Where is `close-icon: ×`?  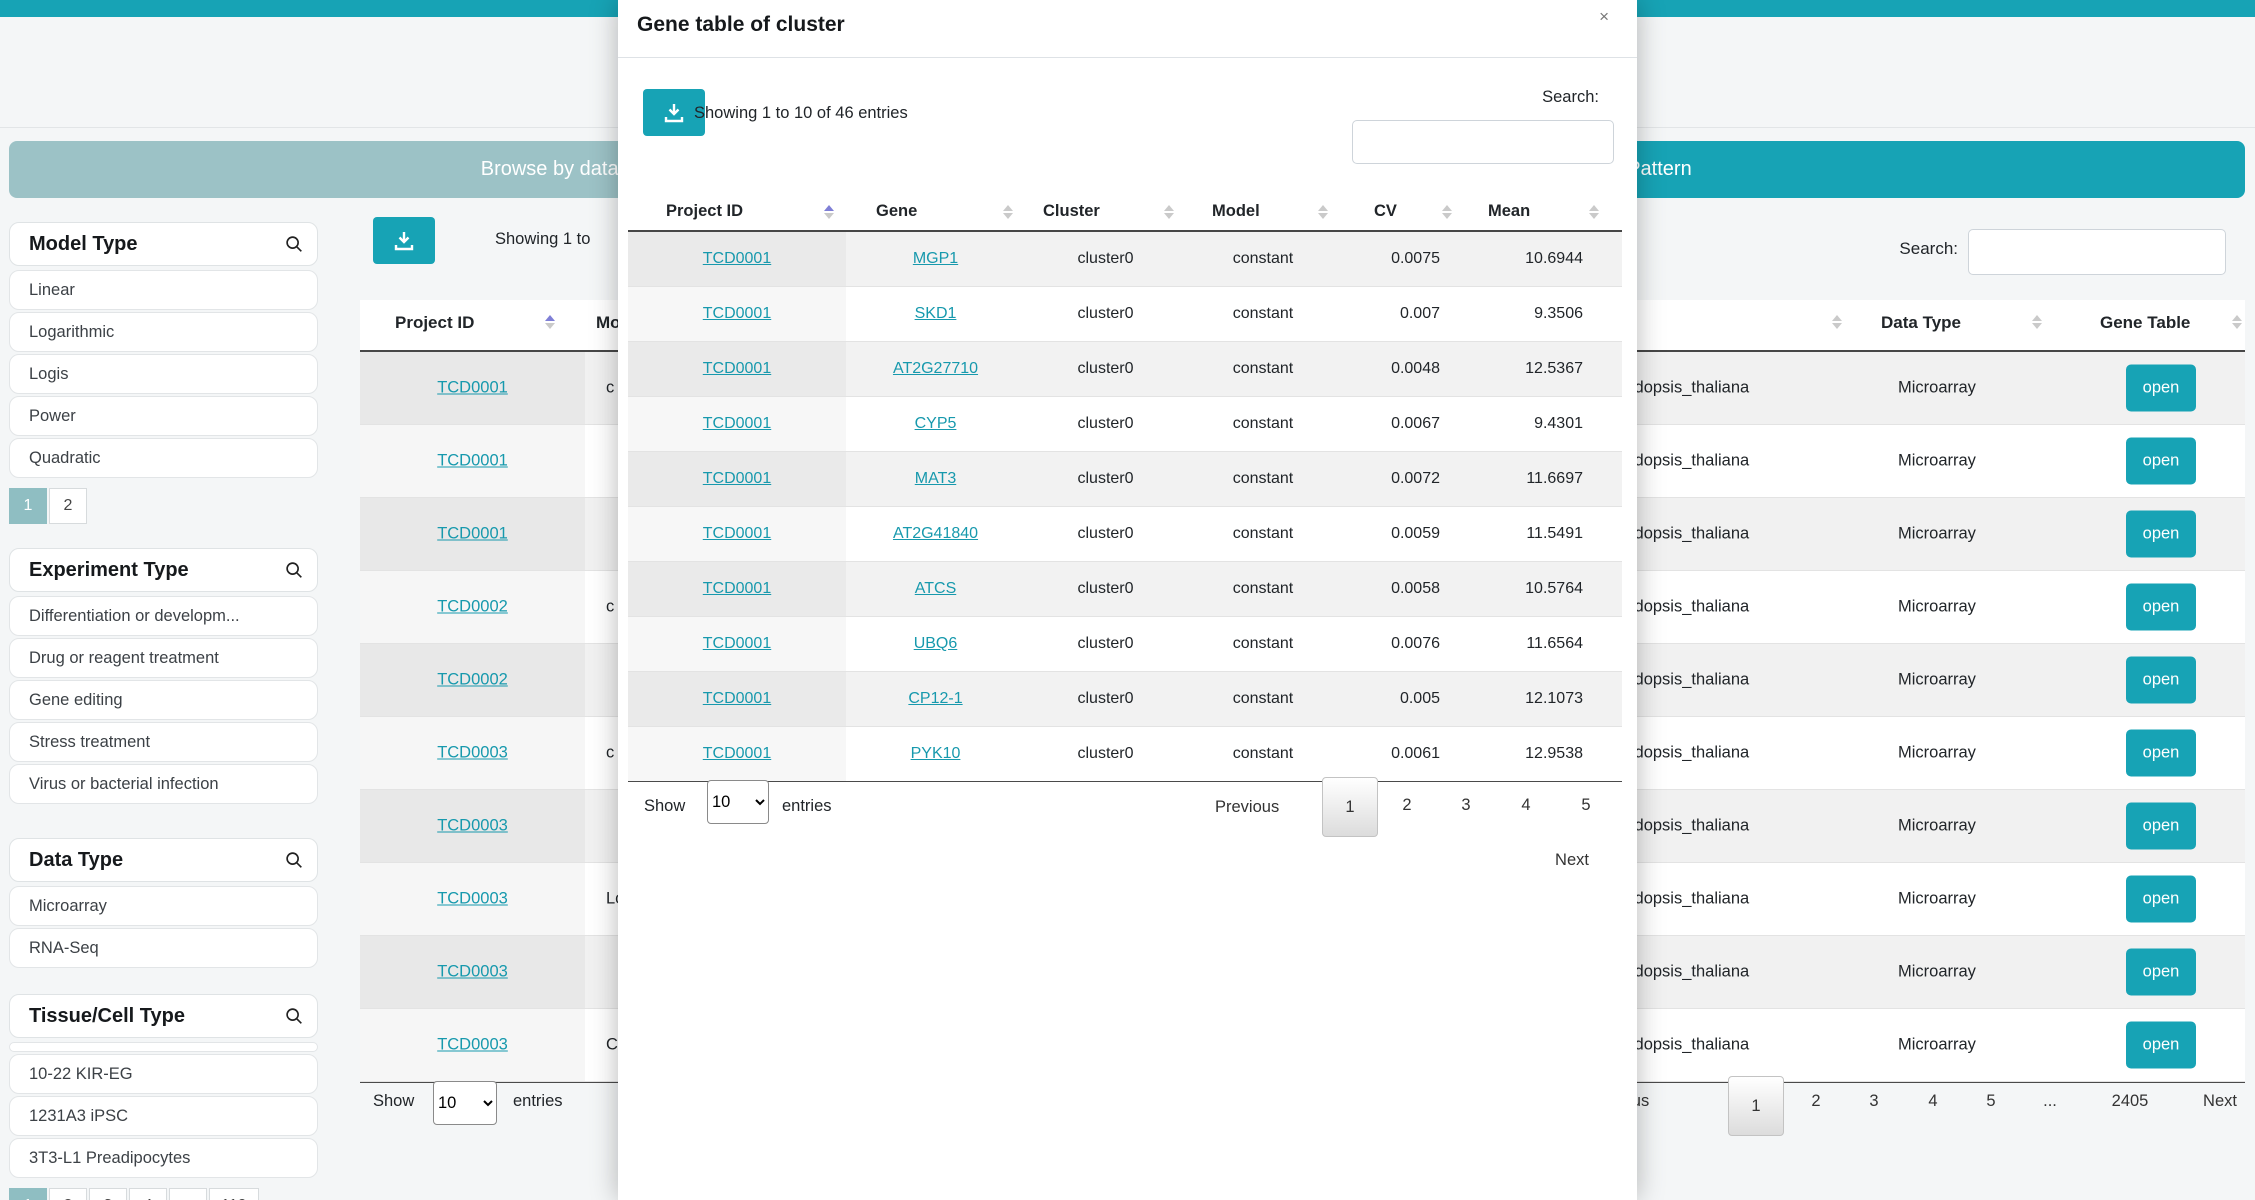 close-icon: × is located at coordinates (1604, 17).